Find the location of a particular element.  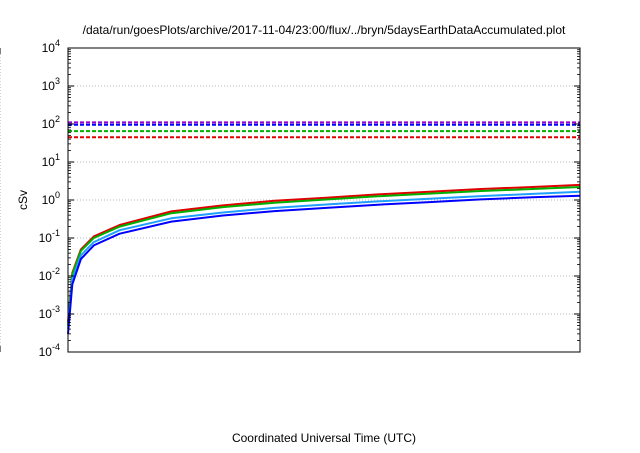

y-tick-label: 10⁻¹ is located at coordinates (49, 236).